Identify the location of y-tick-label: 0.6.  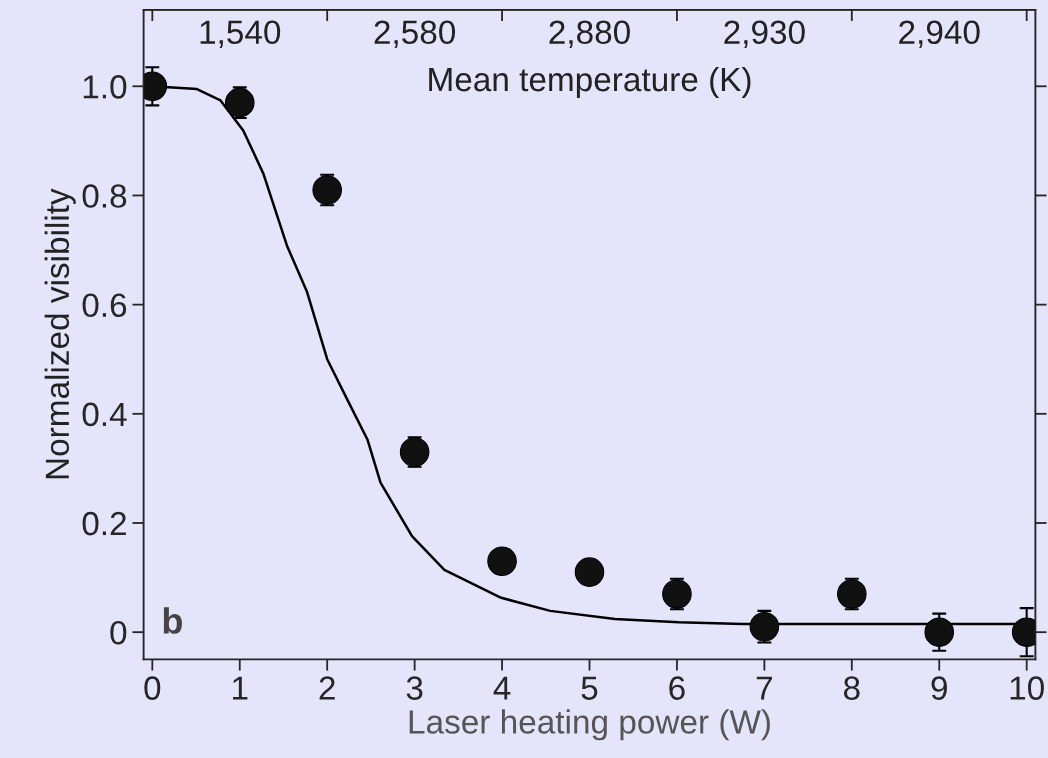
(104, 305).